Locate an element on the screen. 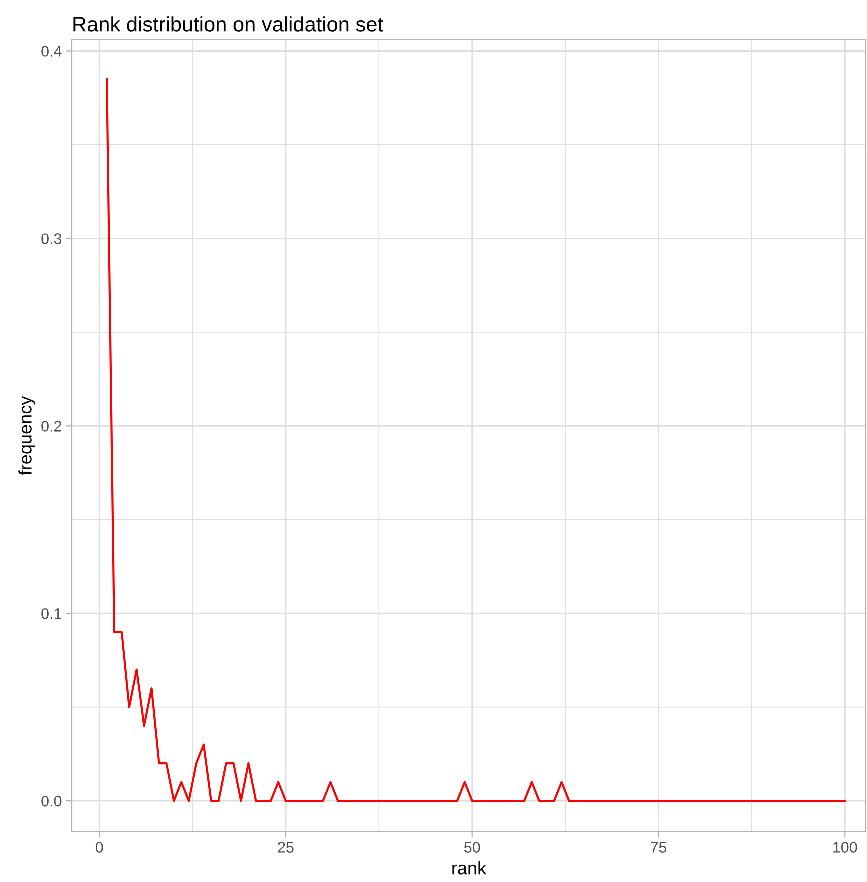 Image resolution: width=867 pixels, height=882 pixels. y-tick-label: 0.3 is located at coordinates (52, 239).